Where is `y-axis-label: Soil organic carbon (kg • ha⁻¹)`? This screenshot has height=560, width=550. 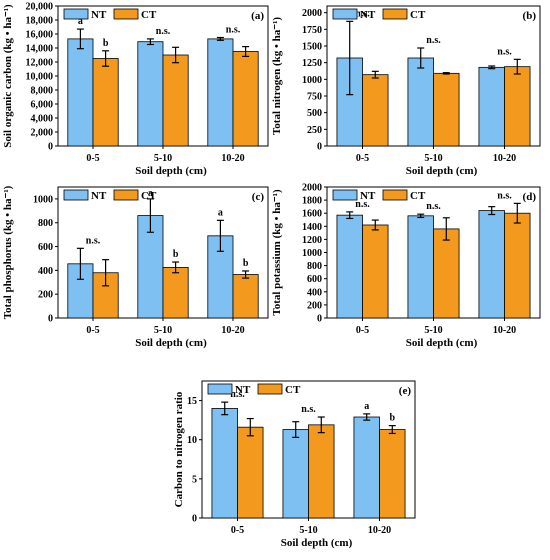 y-axis-label: Soil organic carbon (kg • ha⁻¹) is located at coordinates (8, 76).